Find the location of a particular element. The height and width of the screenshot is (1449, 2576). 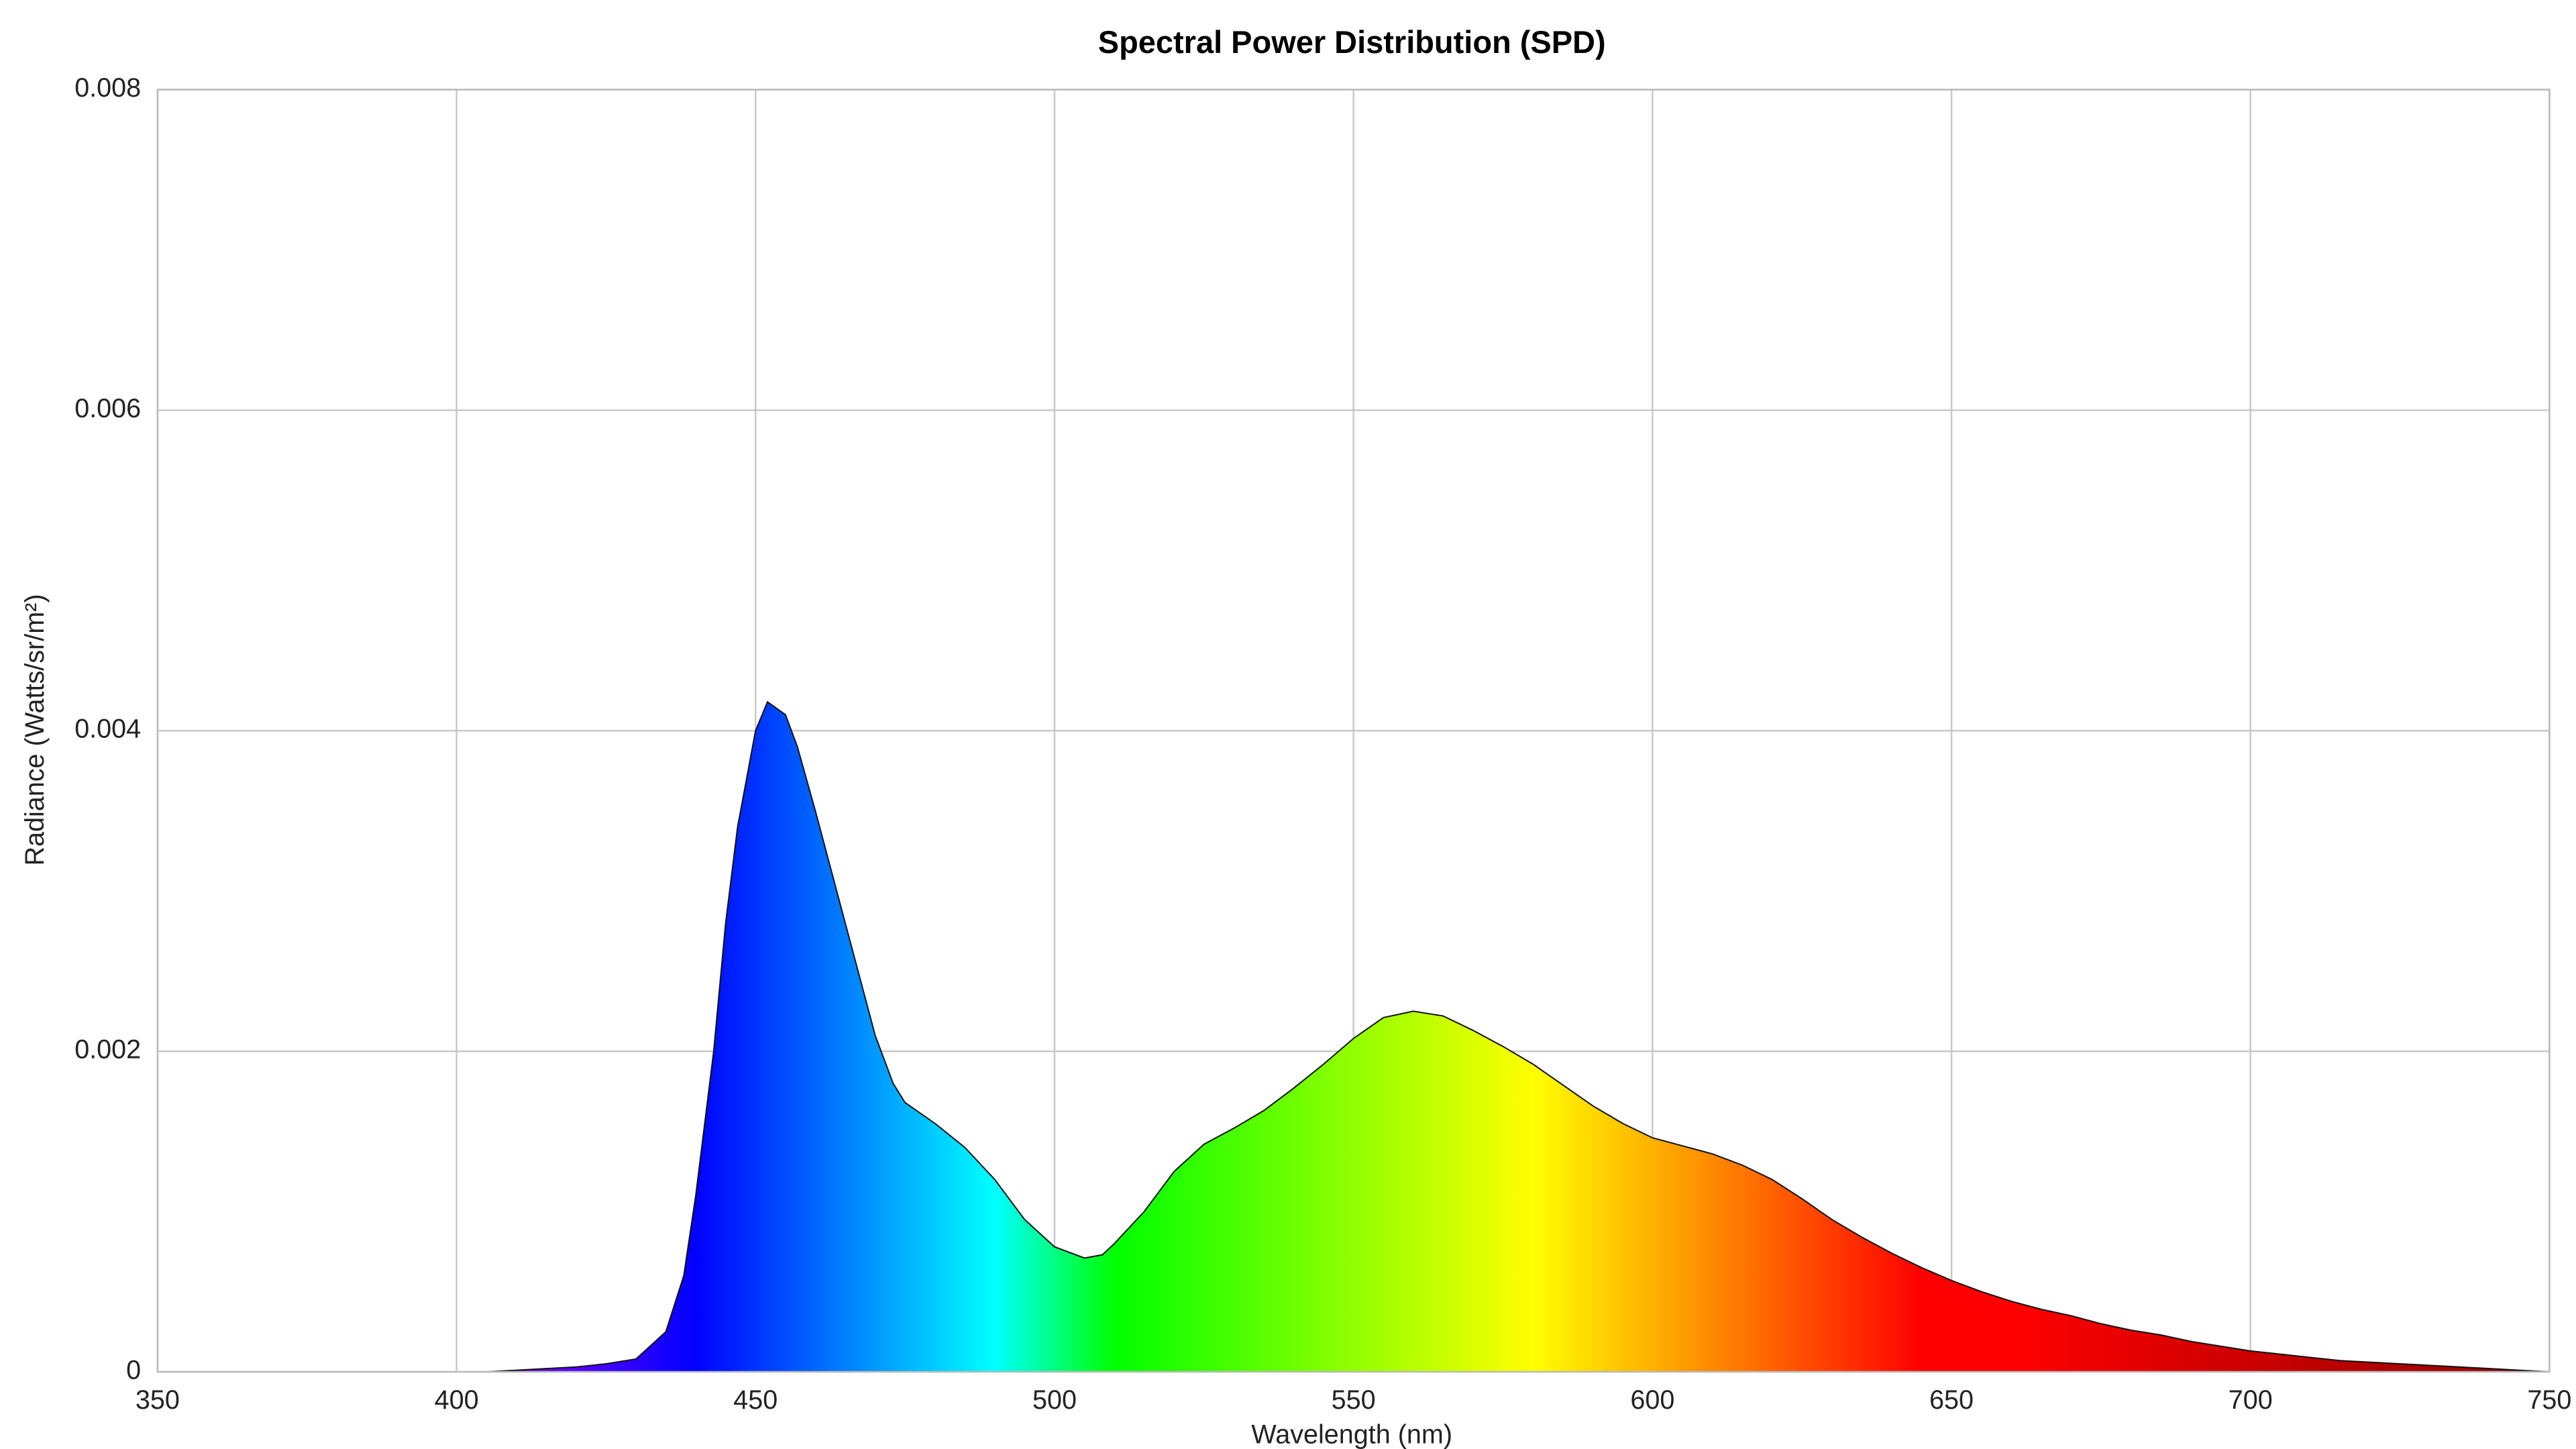

x-axis-label: Wavelength (nm) is located at coordinates (1351, 1434).